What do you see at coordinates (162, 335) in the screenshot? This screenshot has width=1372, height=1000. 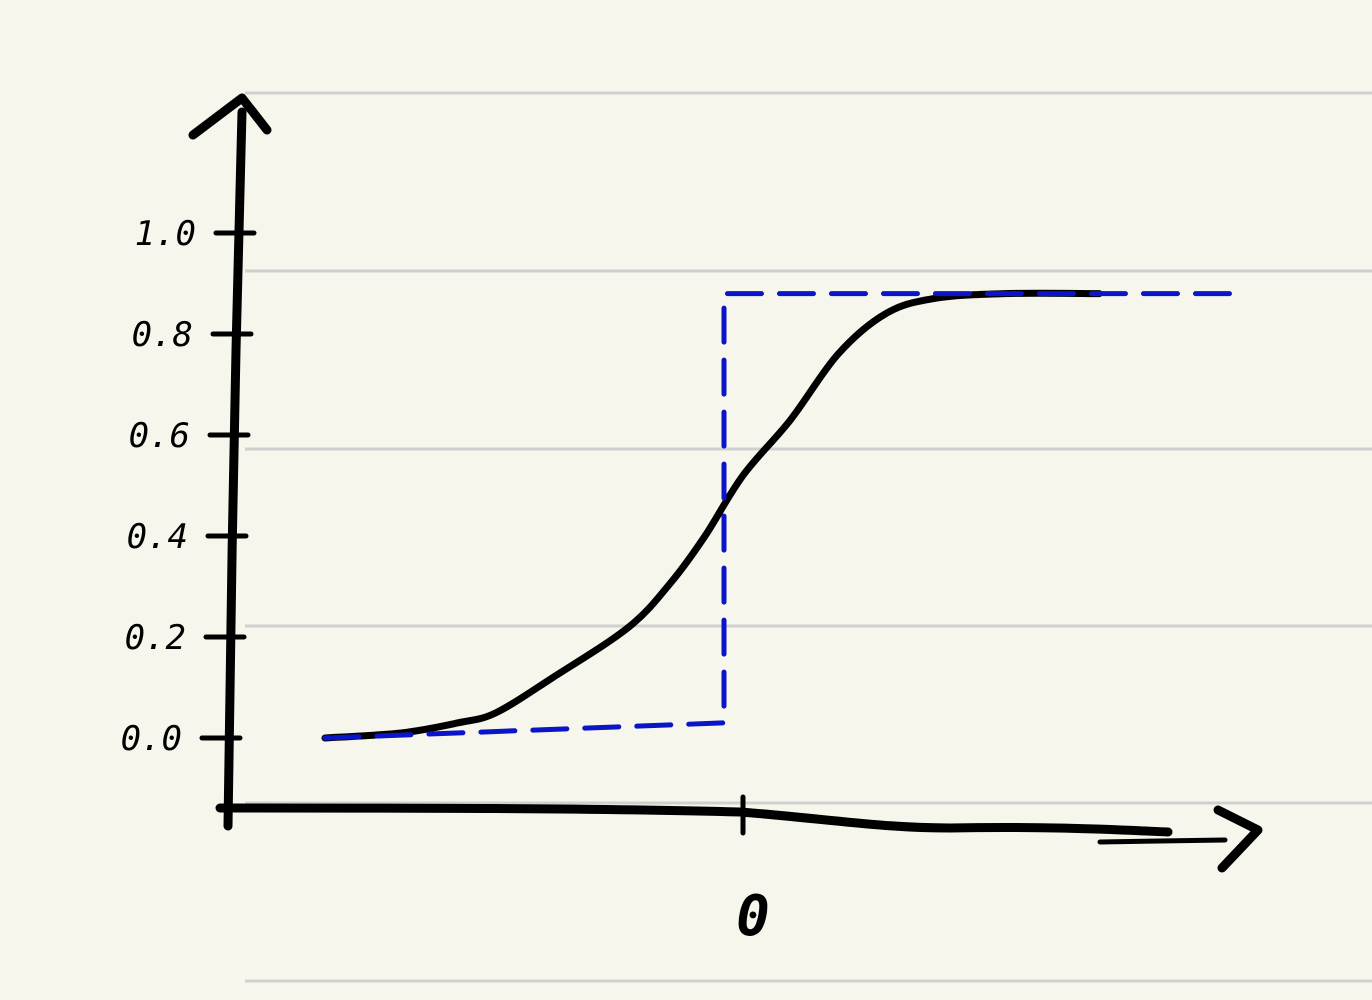 I see `y-tick-label: 0.8` at bounding box center [162, 335].